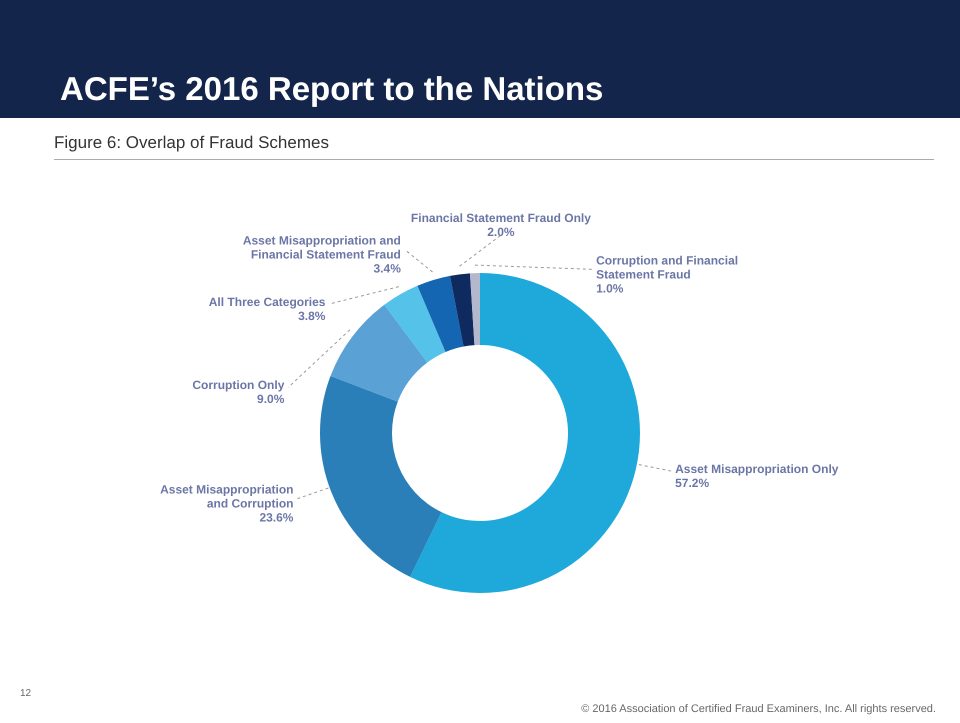  What do you see at coordinates (267, 301) in the screenshot?
I see `slice-label: All Three Categories` at bounding box center [267, 301].